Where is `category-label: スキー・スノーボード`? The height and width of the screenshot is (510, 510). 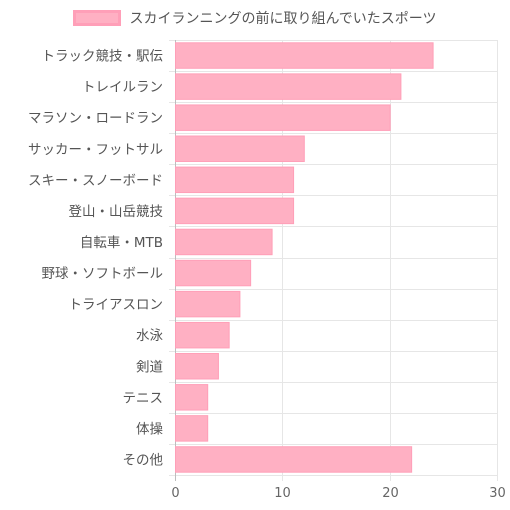 category-label: スキー・スノーボード is located at coordinates (95, 181).